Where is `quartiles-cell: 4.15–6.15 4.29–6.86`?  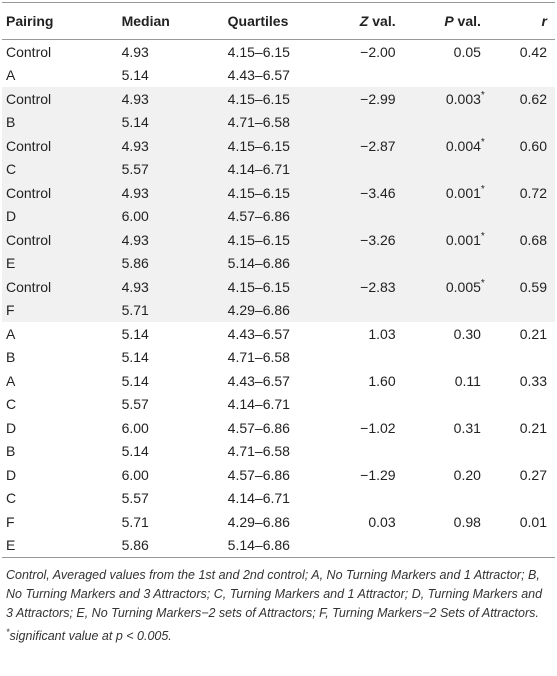 quartiles-cell: 4.15–6.15 4.29–6.86 is located at coordinates (268, 298).